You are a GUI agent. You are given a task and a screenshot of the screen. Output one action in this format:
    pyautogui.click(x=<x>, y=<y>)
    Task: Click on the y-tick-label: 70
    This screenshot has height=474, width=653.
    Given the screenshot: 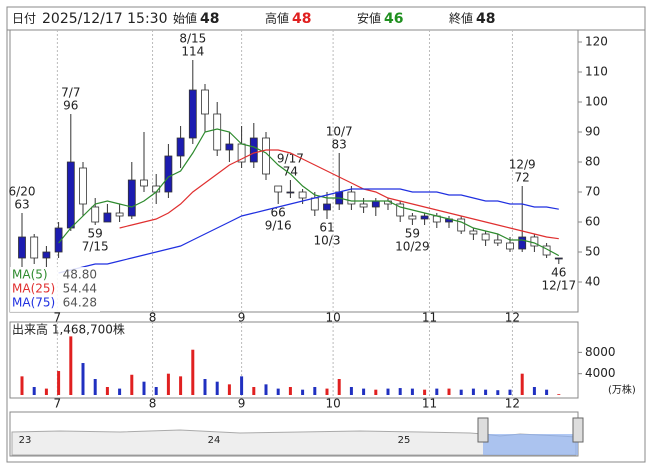 What is the action you would take?
    pyautogui.click(x=592, y=192)
    